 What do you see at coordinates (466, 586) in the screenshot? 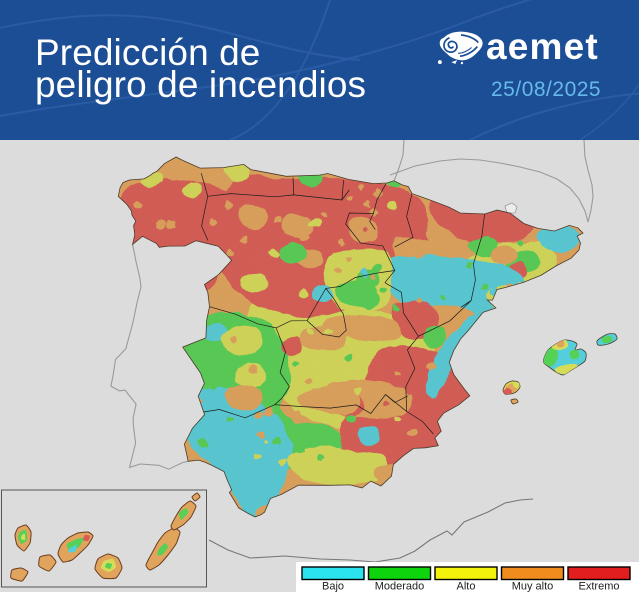
I see `svg-text: Alto` at bounding box center [466, 586].